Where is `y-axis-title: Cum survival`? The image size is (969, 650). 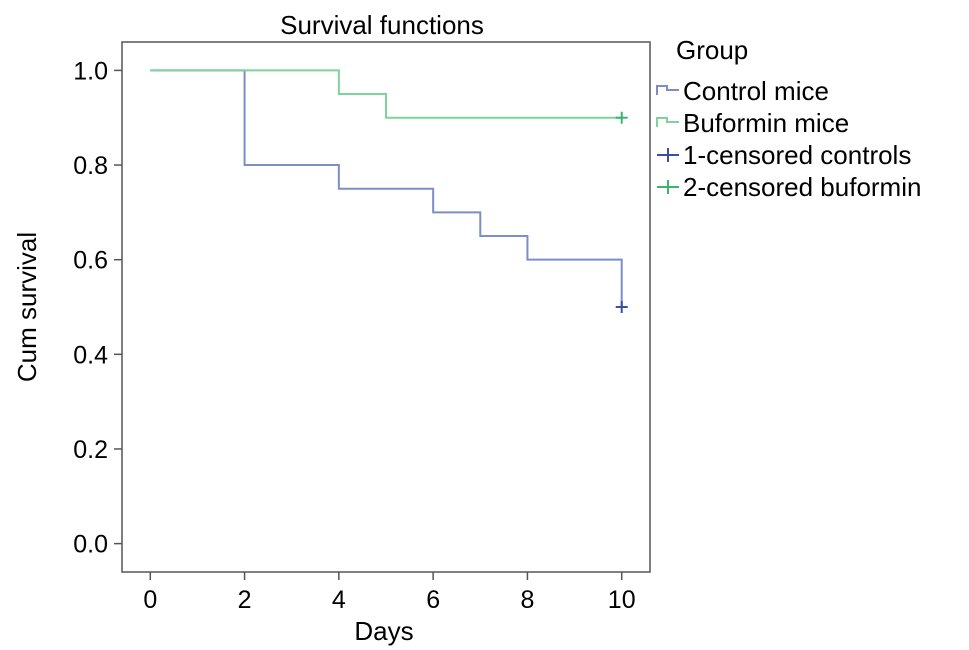 y-axis-title: Cum survival is located at coordinates (27, 307).